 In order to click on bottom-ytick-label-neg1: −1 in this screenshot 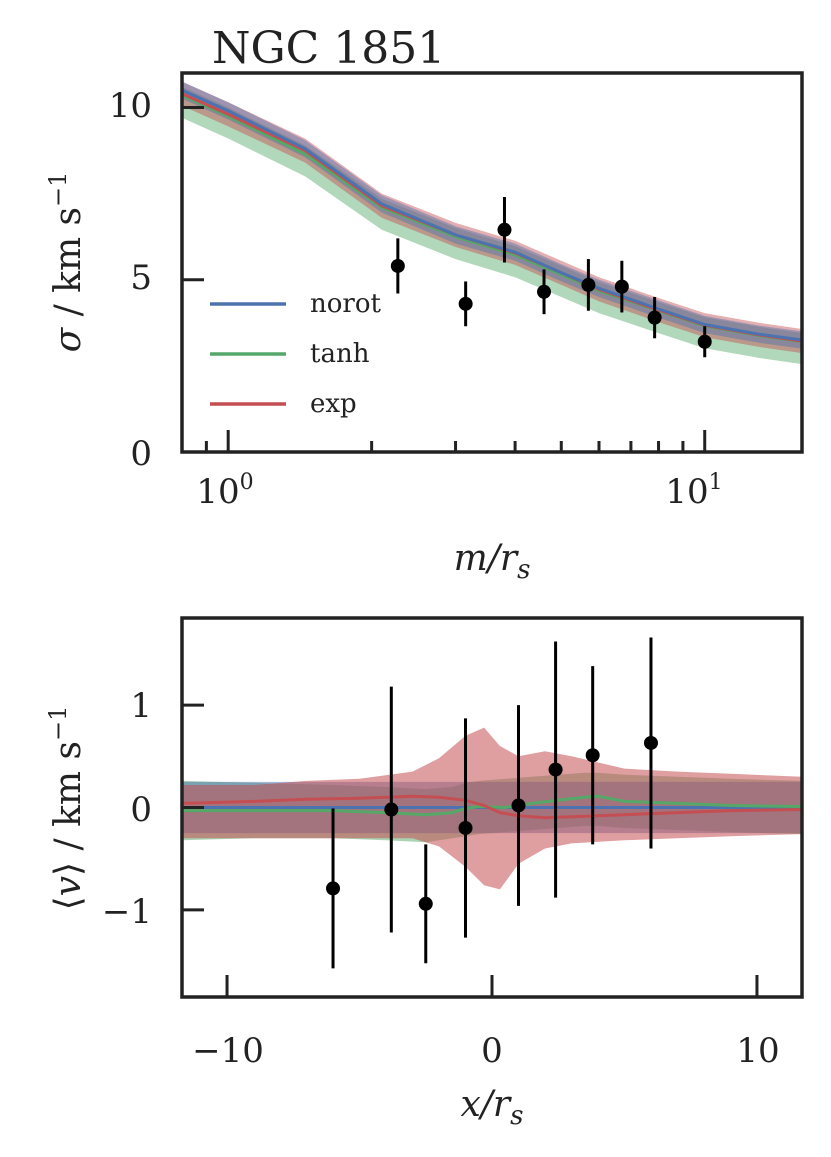, I will do `click(127, 912)`.